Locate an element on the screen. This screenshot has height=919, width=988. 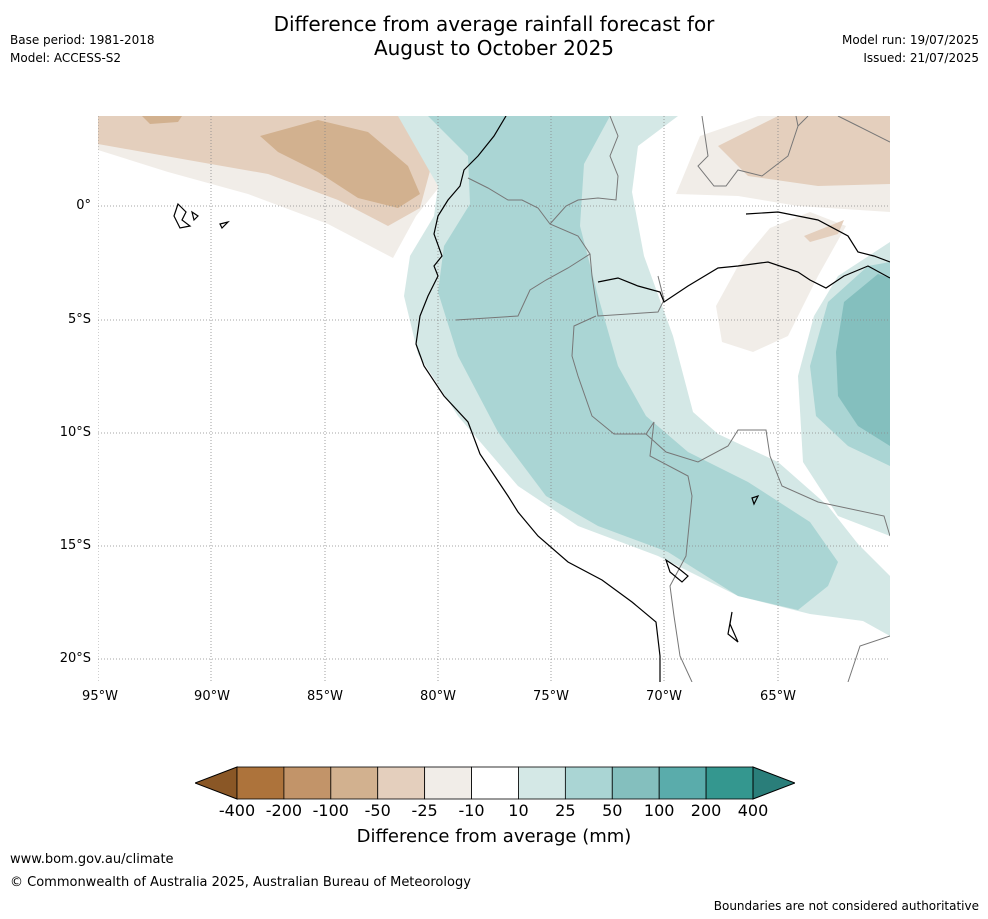
colorbar-label: Difference from average (mm) is located at coordinates (494, 836).